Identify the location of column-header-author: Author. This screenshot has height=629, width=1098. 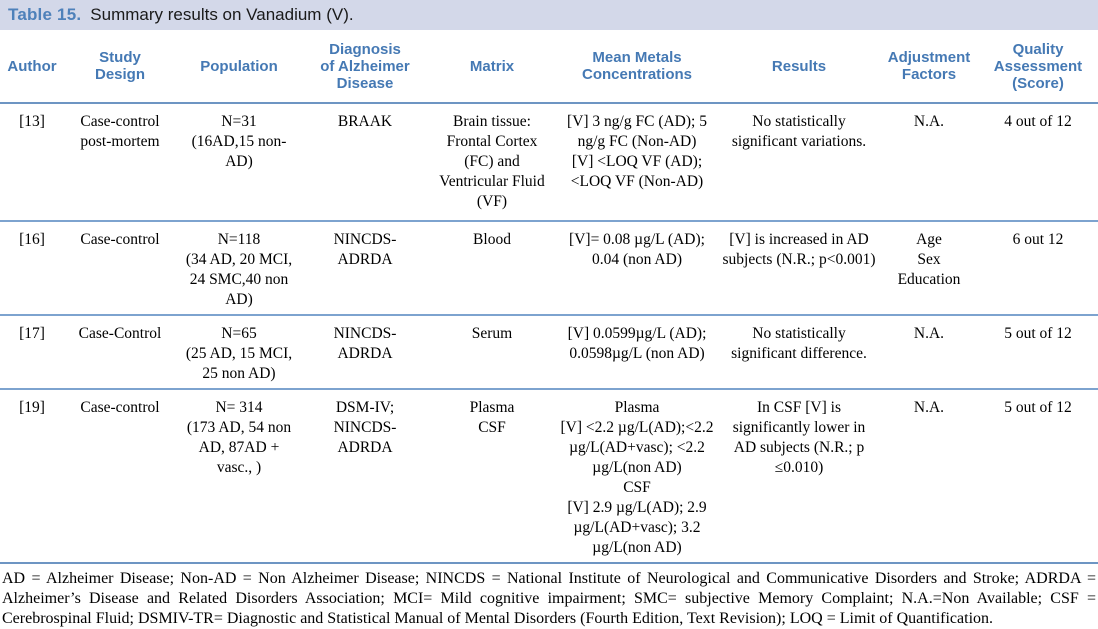
(32, 67).